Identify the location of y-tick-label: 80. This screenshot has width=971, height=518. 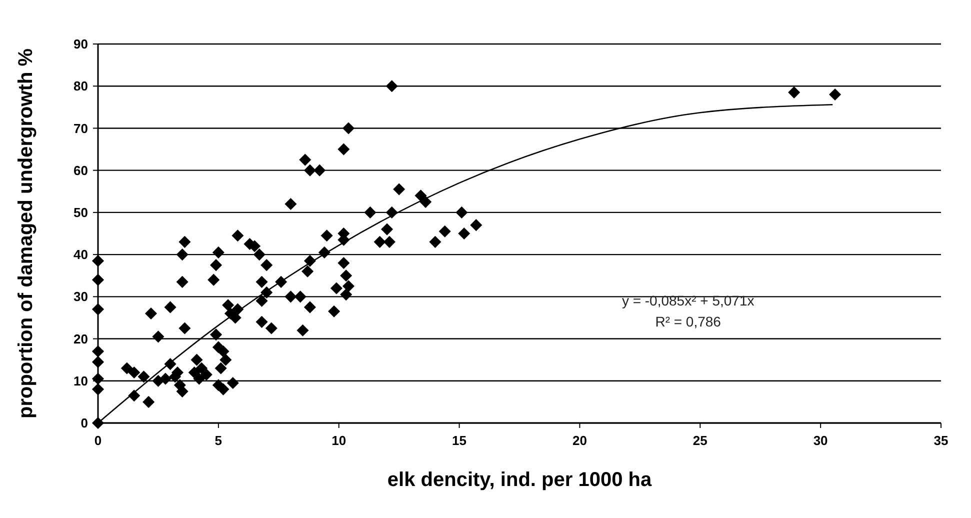
(81, 86).